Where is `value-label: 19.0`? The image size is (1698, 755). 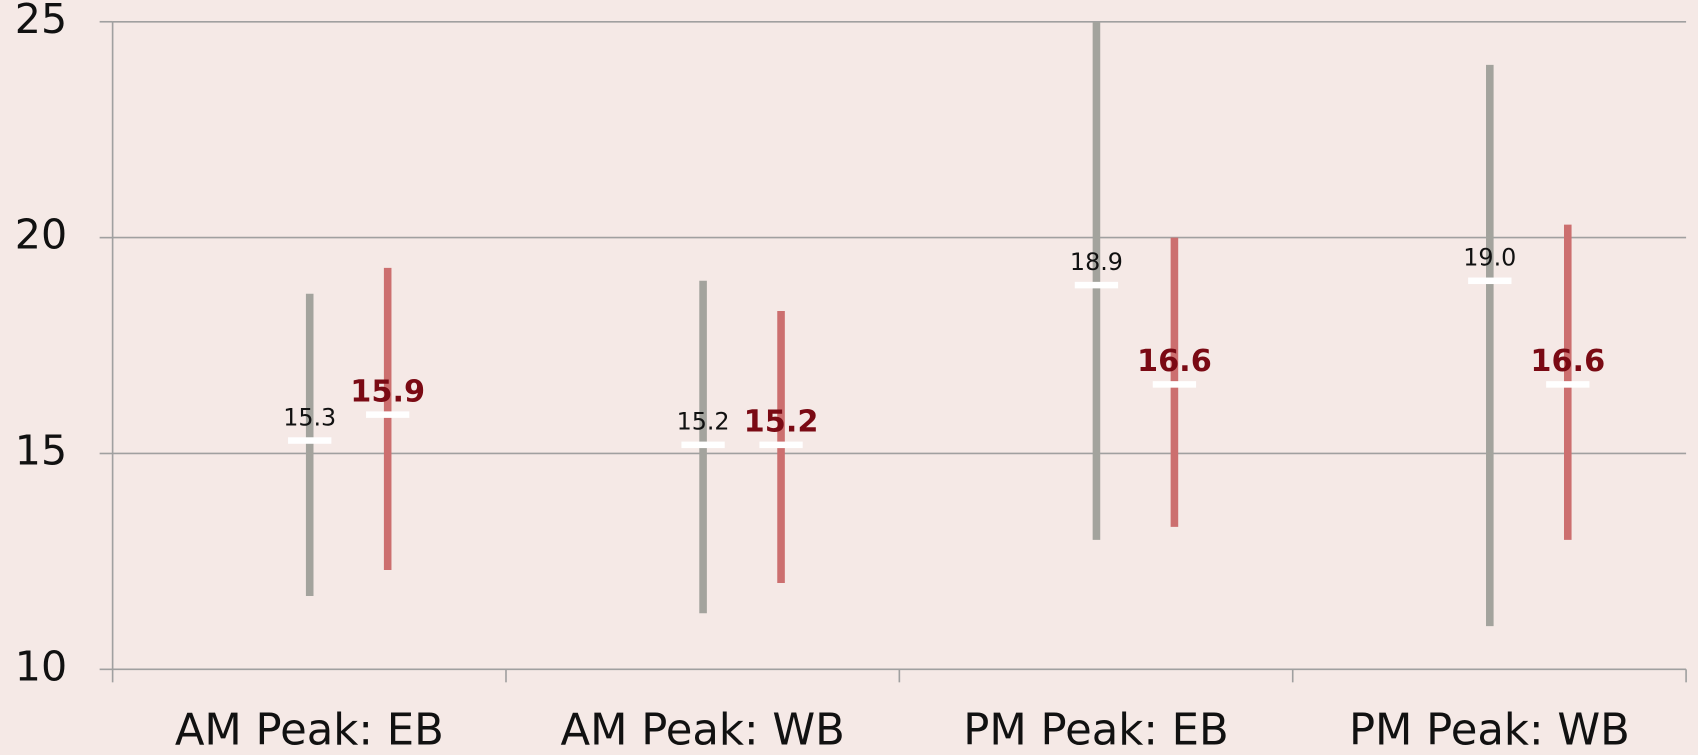 value-label: 19.0 is located at coordinates (1489, 258).